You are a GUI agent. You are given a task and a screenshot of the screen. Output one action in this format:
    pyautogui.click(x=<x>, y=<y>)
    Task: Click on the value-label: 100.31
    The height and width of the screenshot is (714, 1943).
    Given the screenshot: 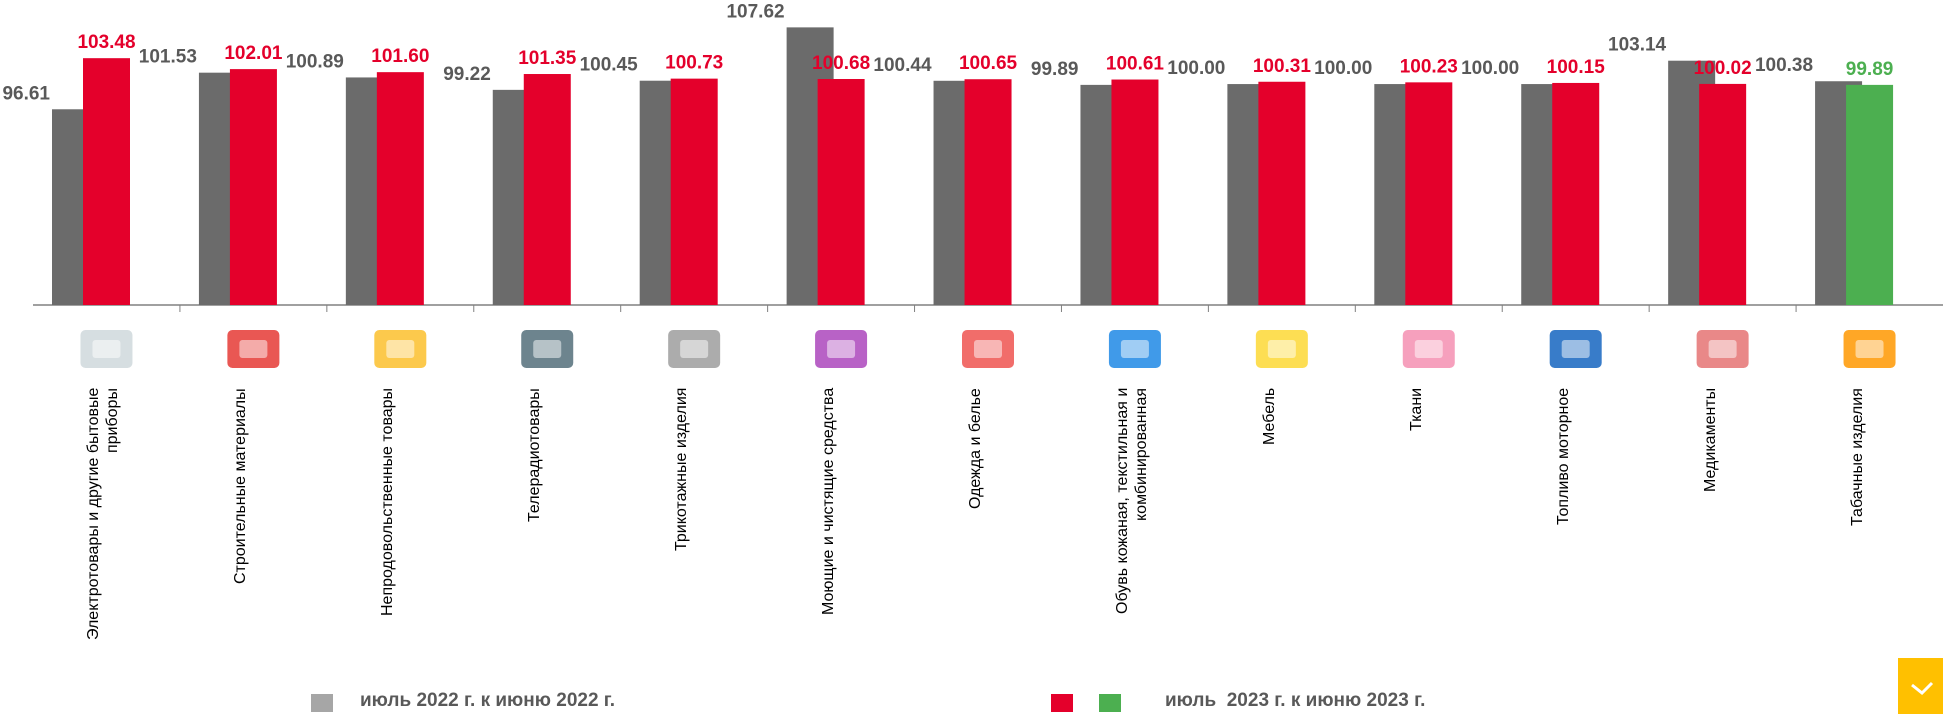 What is the action you would take?
    pyautogui.click(x=1282, y=66)
    